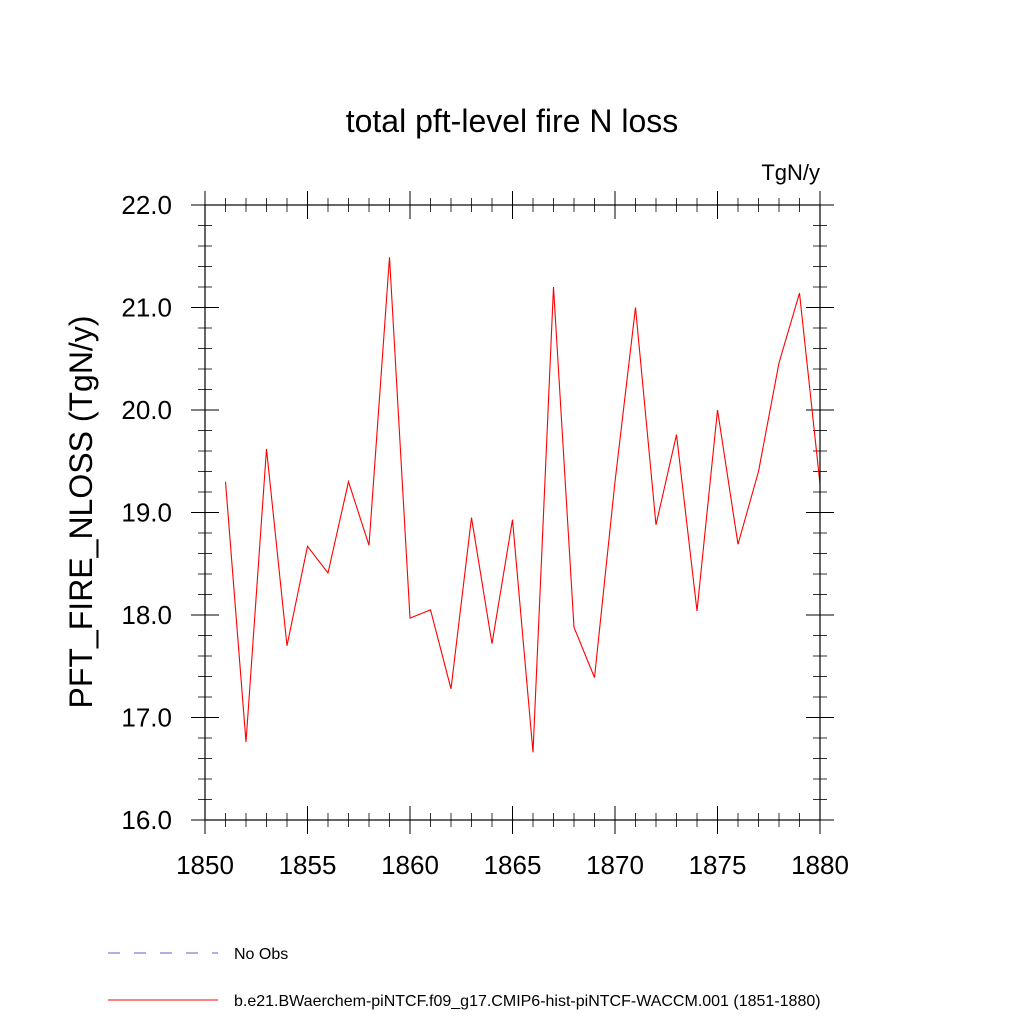 This screenshot has width=1024, height=1024. I want to click on chart-title: total pft-level fire N loss, so click(512, 121).